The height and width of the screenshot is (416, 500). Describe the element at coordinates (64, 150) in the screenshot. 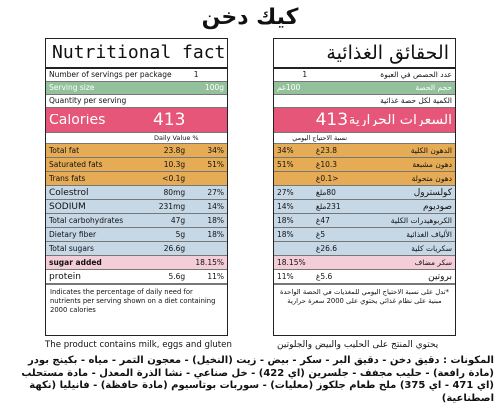

I see `nutrient-name: Total fat` at that location.